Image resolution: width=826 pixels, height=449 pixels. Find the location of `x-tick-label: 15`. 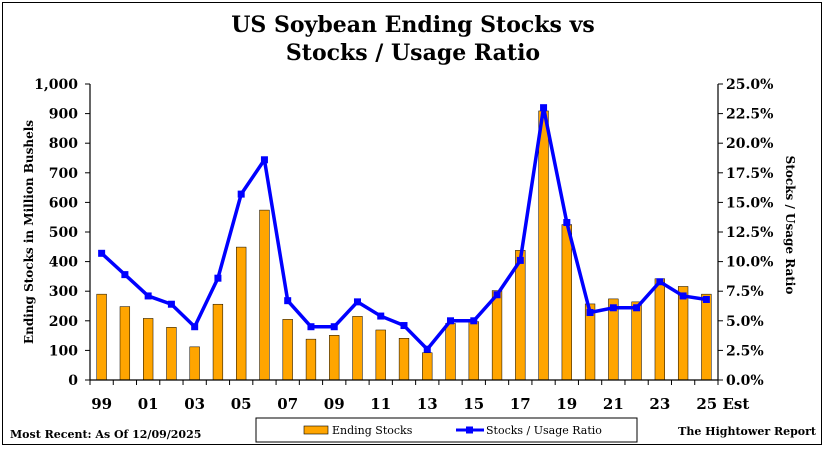

x-tick-label: 15 is located at coordinates (473, 404).